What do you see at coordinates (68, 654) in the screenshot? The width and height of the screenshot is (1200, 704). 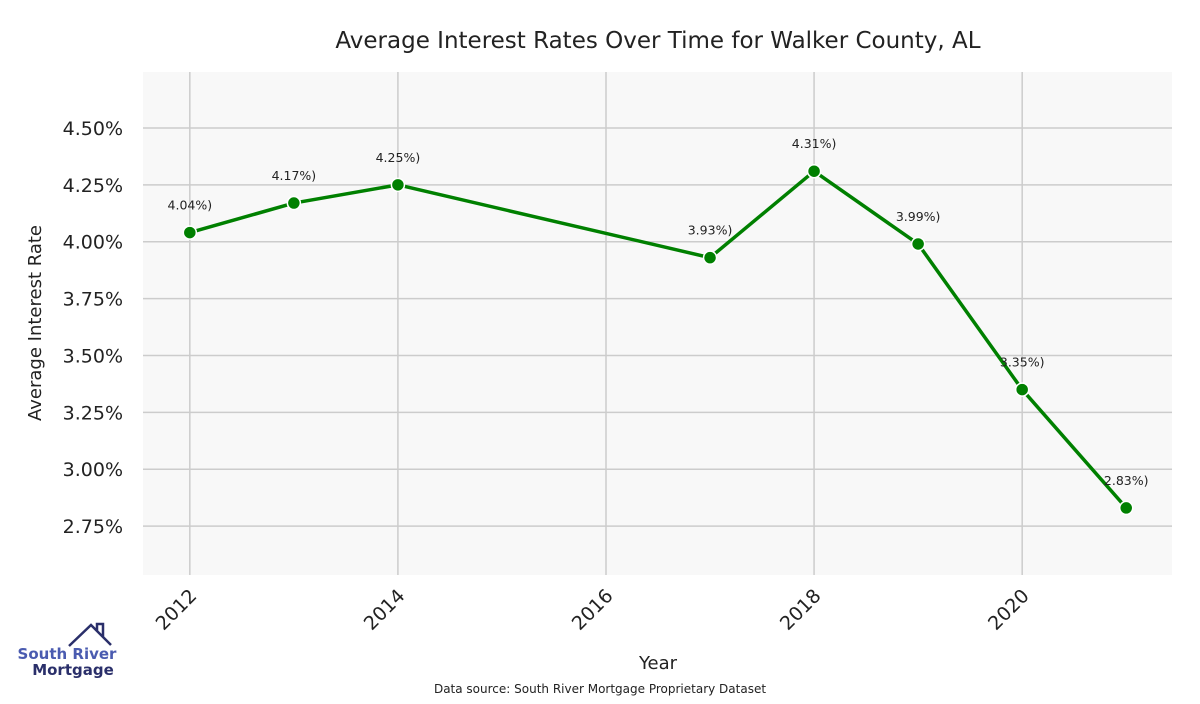 I see `logo-line1: South River` at bounding box center [68, 654].